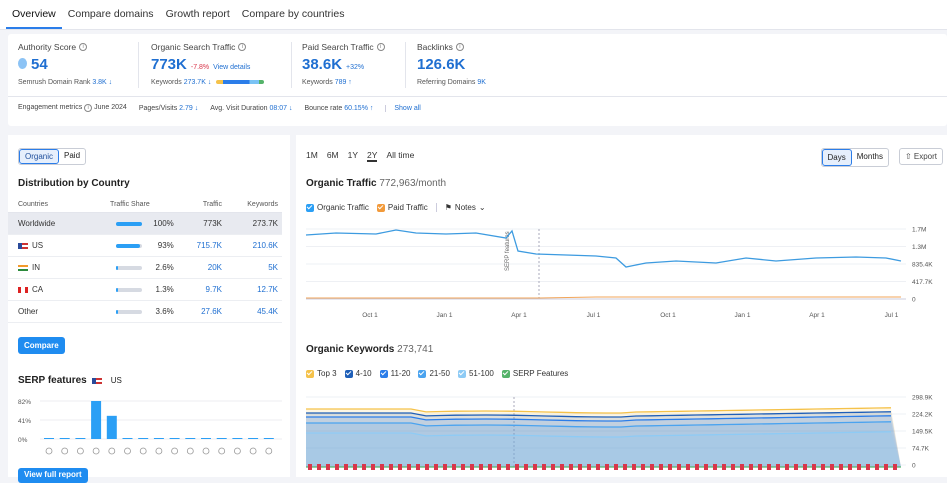 The width and height of the screenshot is (947, 483). What do you see at coordinates (110, 14) in the screenshot?
I see `tab-compare-domains: Compare domains` at bounding box center [110, 14].